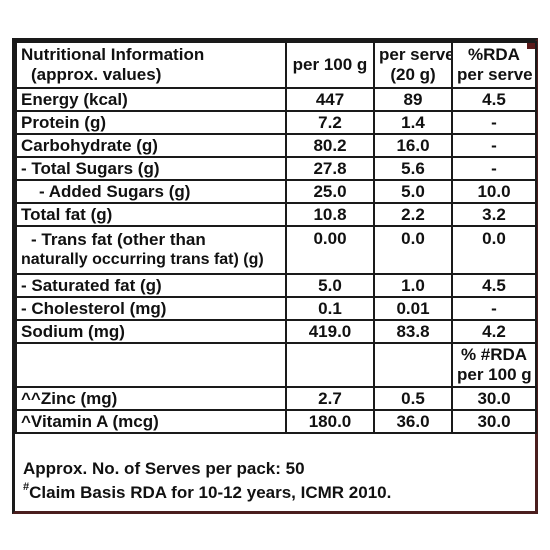  I want to click on serve-value: 36.0, so click(413, 421).